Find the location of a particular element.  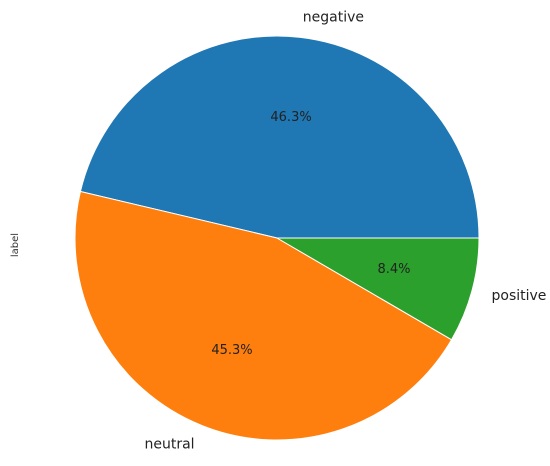

pct-label-negative: 46.3% is located at coordinates (290, 117).